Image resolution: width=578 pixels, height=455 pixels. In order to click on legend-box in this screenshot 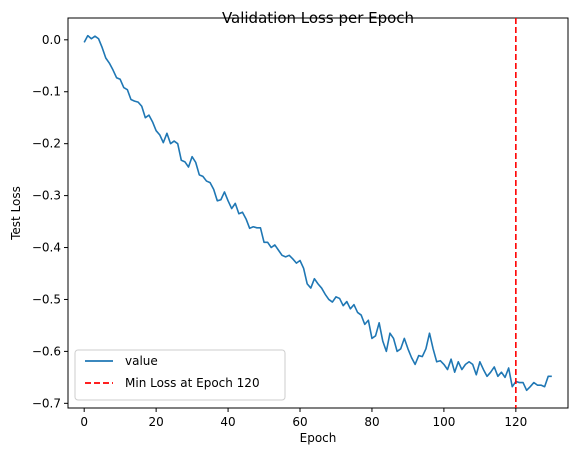, I will do `click(180, 375)`.